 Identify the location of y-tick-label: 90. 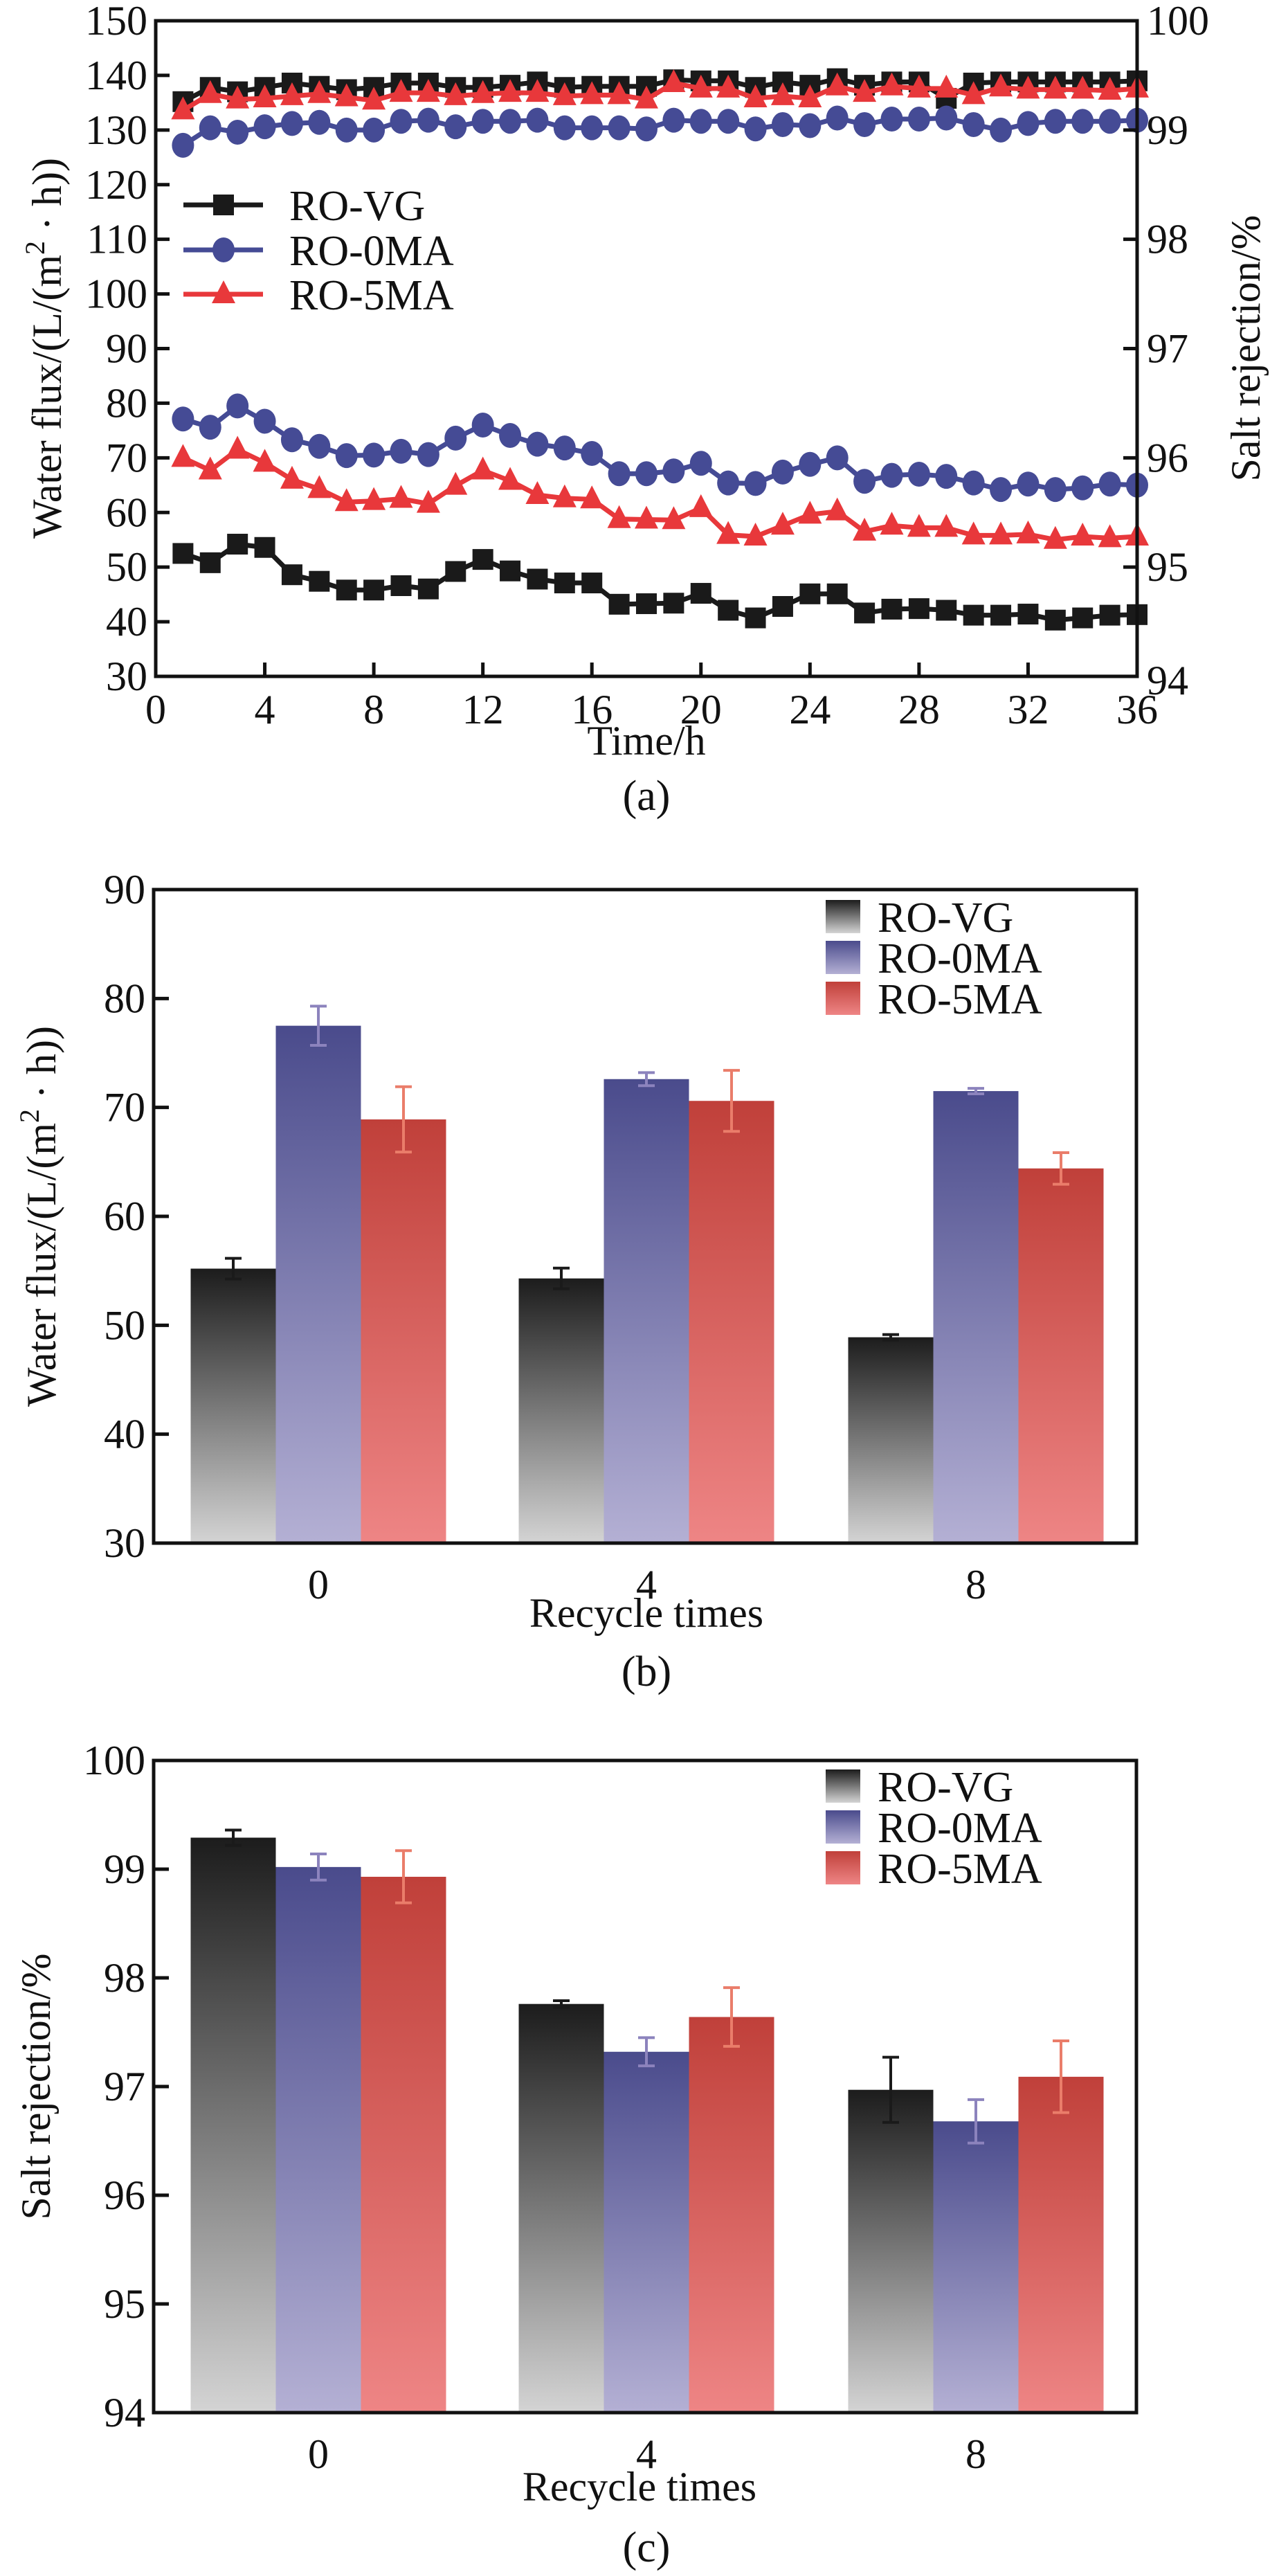
(124, 890).